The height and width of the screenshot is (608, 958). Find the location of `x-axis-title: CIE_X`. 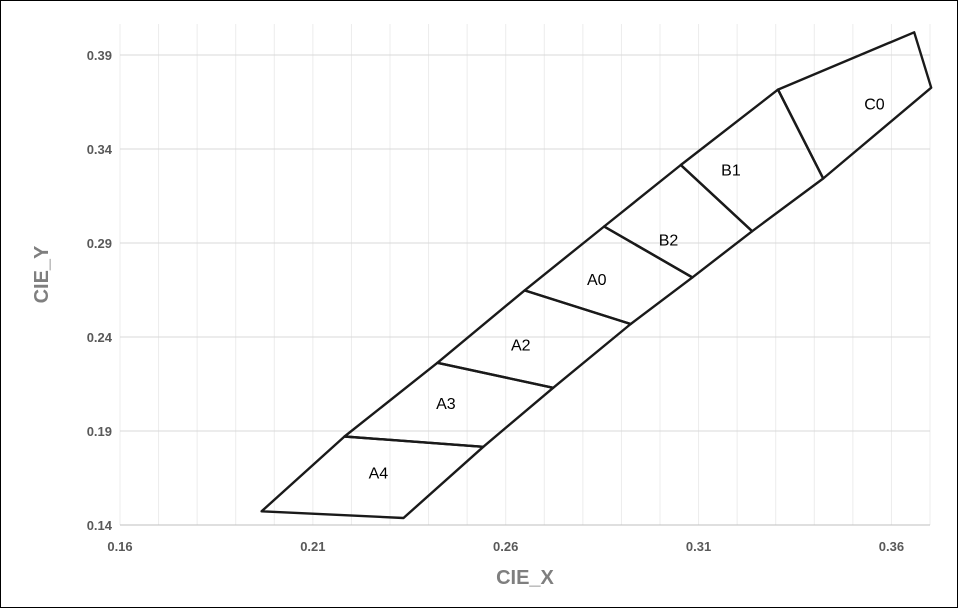

x-axis-title: CIE_X is located at coordinates (525, 578).